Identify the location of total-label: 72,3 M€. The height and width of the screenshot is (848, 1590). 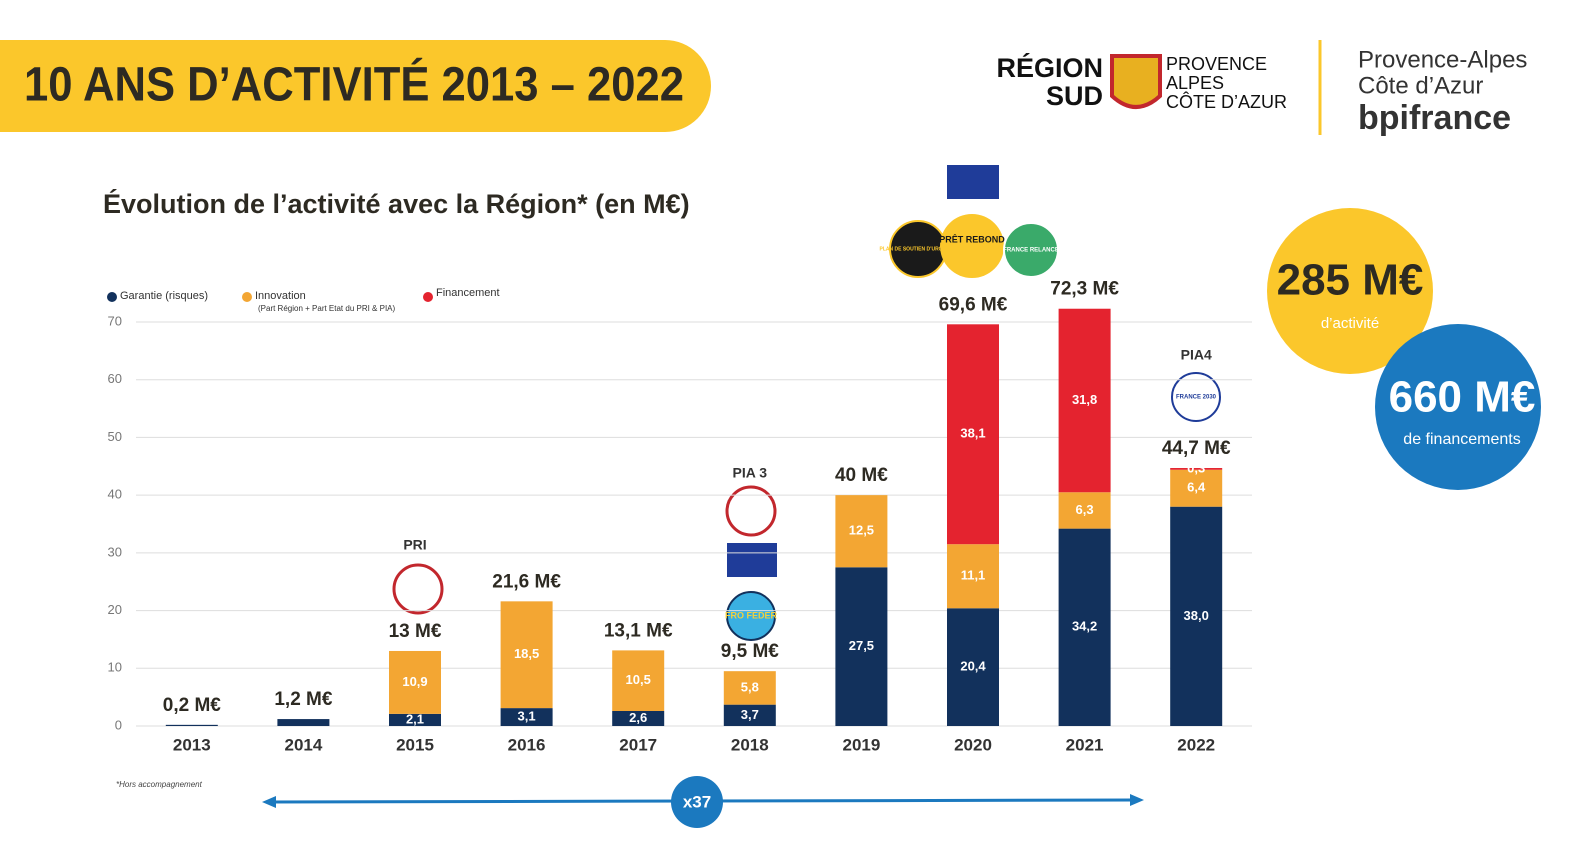
(1084, 289).